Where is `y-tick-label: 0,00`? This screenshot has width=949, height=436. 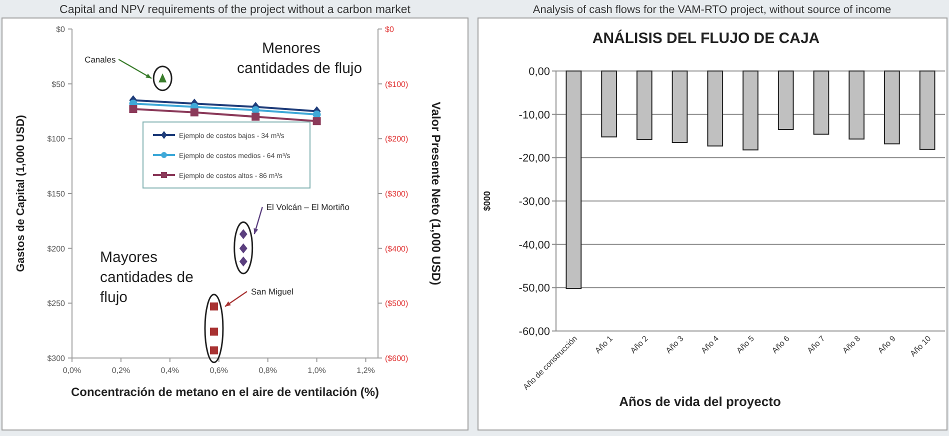
y-tick-label: 0,00 is located at coordinates (539, 72).